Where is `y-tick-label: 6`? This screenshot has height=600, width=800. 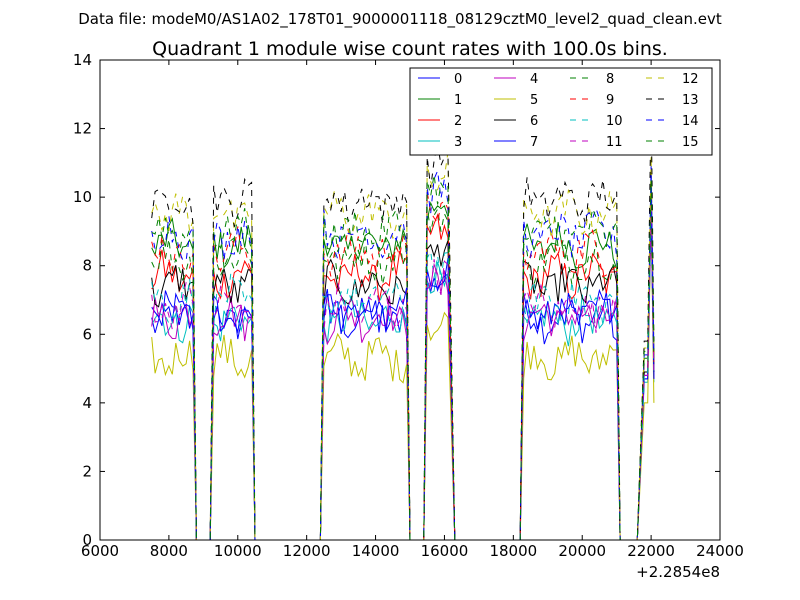 y-tick-label: 6 is located at coordinates (87, 334).